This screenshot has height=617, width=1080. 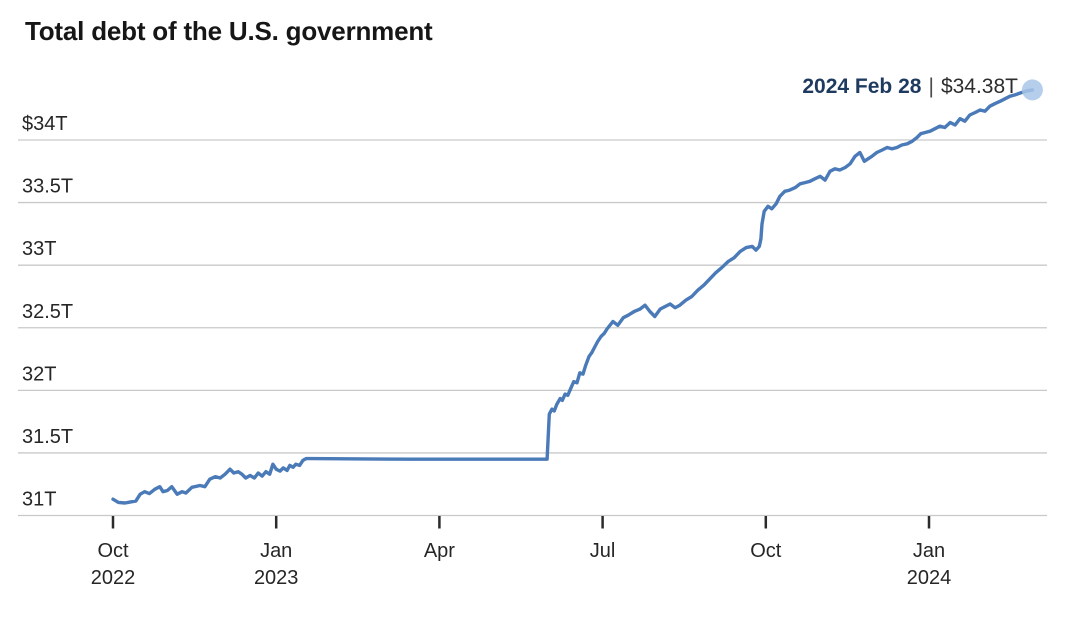 What do you see at coordinates (45, 124) in the screenshot?
I see `y-axis-label: $34T` at bounding box center [45, 124].